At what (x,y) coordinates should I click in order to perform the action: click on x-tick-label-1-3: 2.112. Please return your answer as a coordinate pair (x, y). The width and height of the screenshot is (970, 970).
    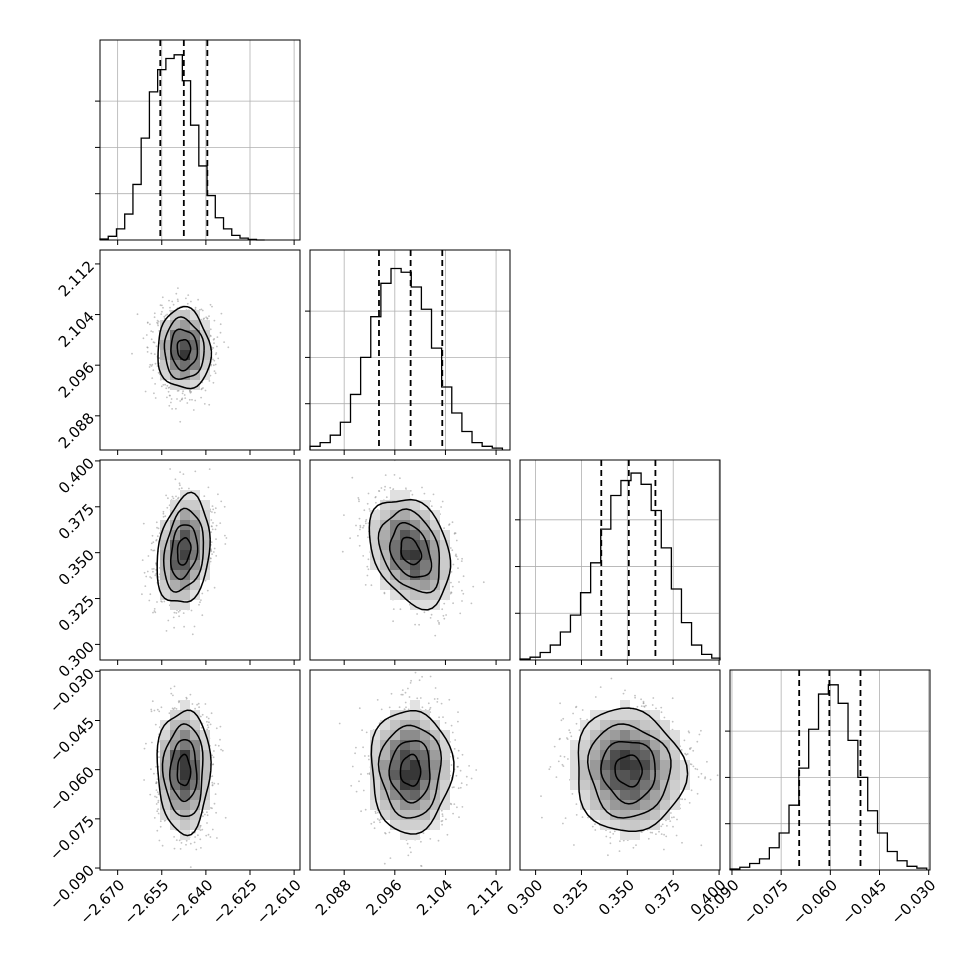
    Looking at the image, I should click on (485, 897).